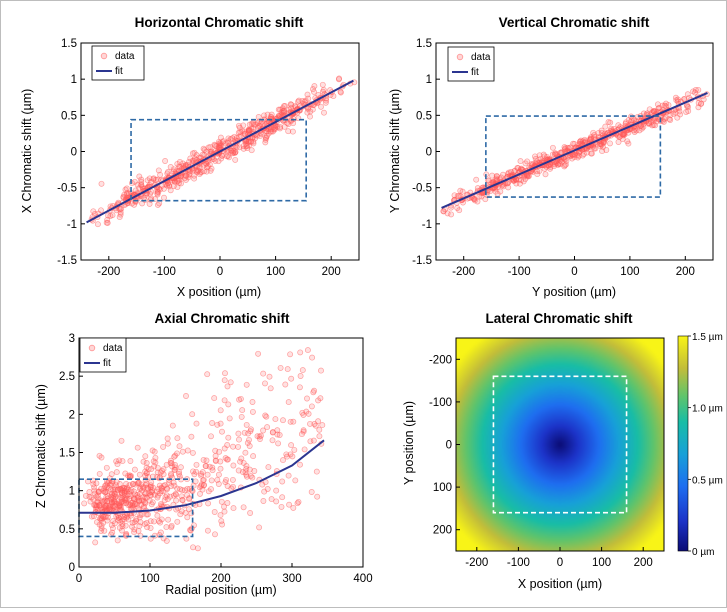 This screenshot has height=612, width=727. I want to click on y-tick-label: 100, so click(442, 488).